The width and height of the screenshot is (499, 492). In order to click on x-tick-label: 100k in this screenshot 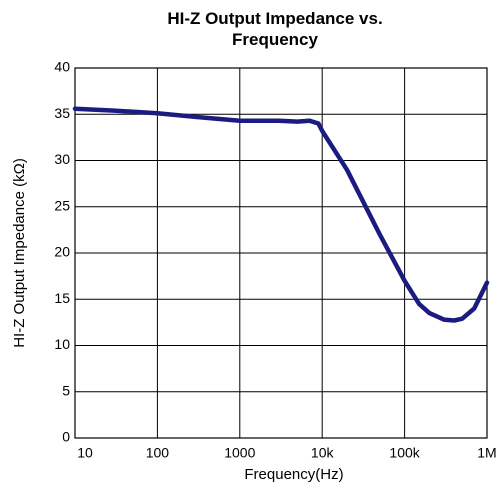, I will do `click(404, 453)`.